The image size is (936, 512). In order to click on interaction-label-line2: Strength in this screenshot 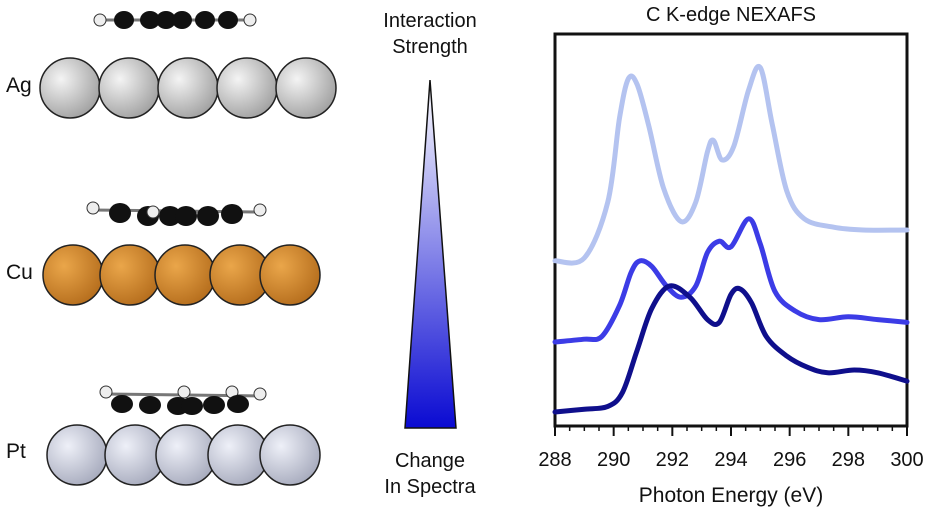, I will do `click(430, 47)`.